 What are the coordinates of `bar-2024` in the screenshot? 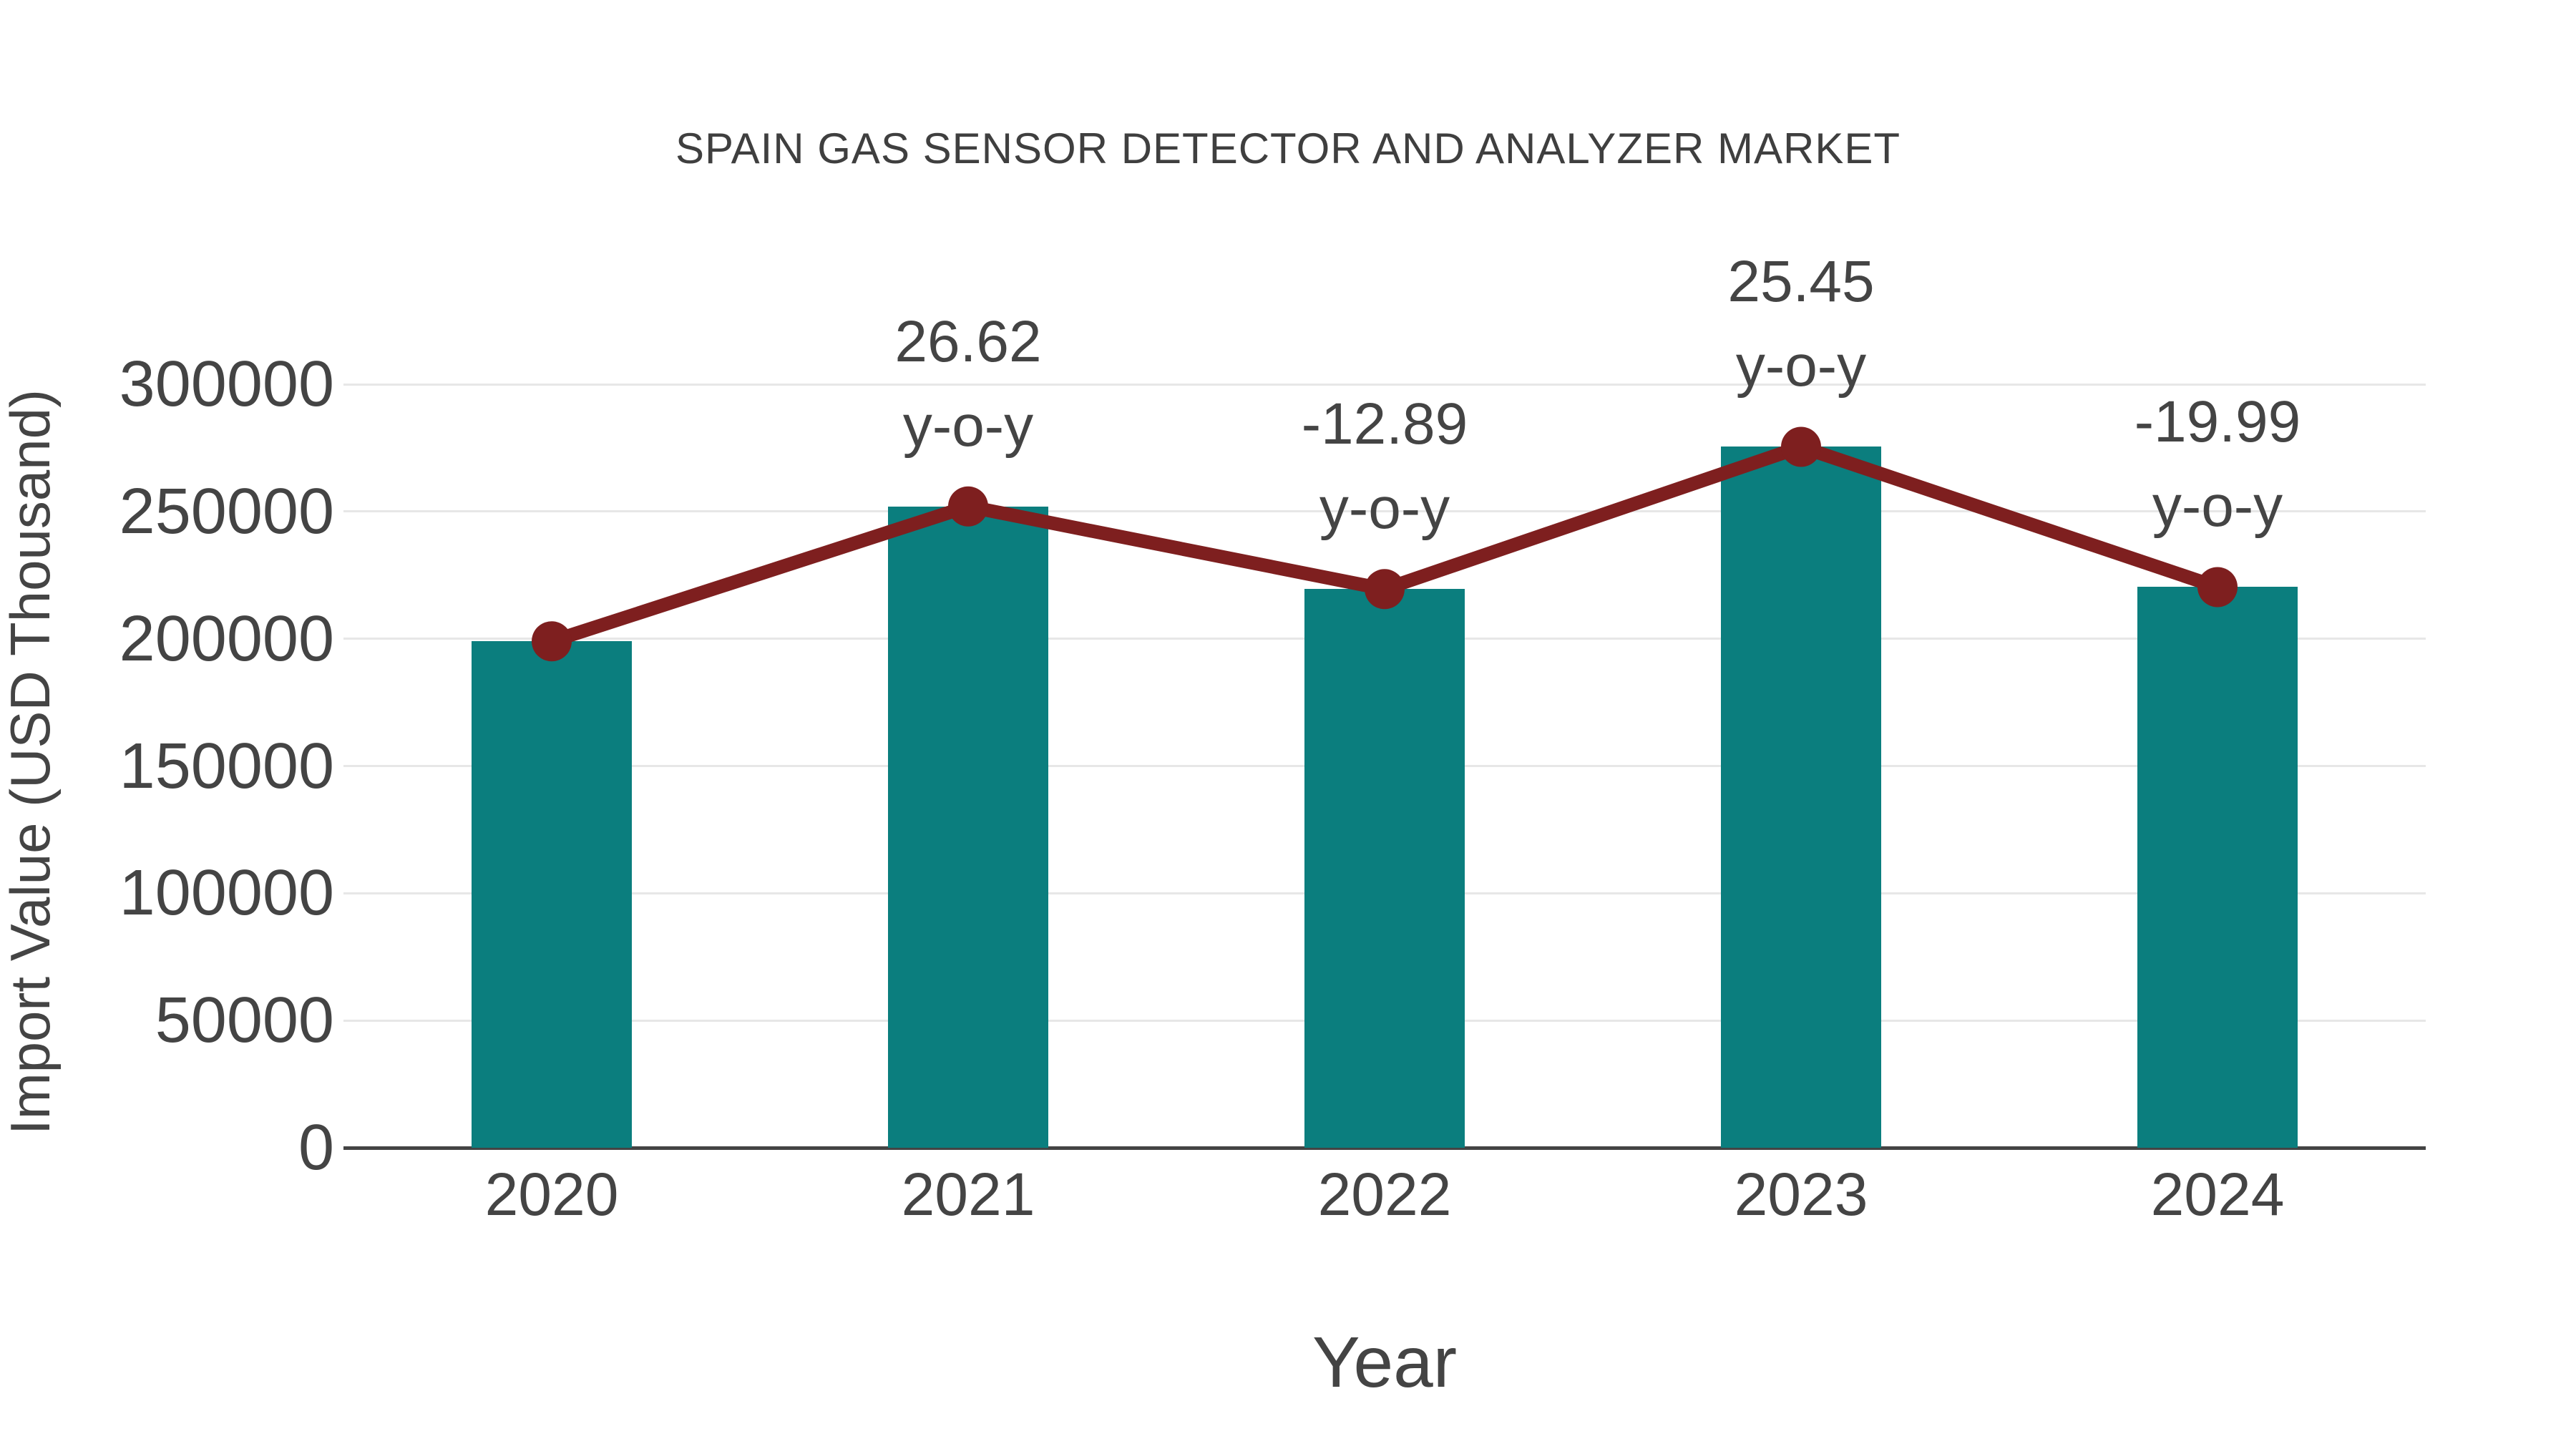 It's located at (2217, 867).